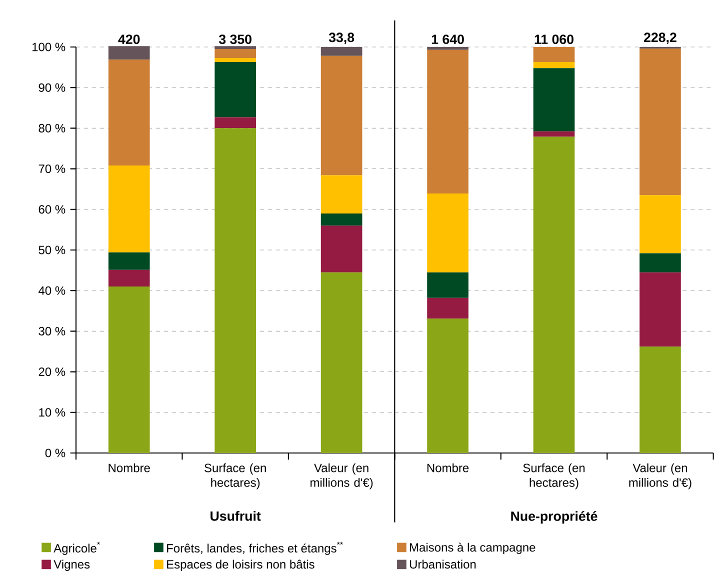 The image size is (714, 573). Describe the element at coordinates (52, 209) in the screenshot. I see `y-tick-label: 60 %` at that location.